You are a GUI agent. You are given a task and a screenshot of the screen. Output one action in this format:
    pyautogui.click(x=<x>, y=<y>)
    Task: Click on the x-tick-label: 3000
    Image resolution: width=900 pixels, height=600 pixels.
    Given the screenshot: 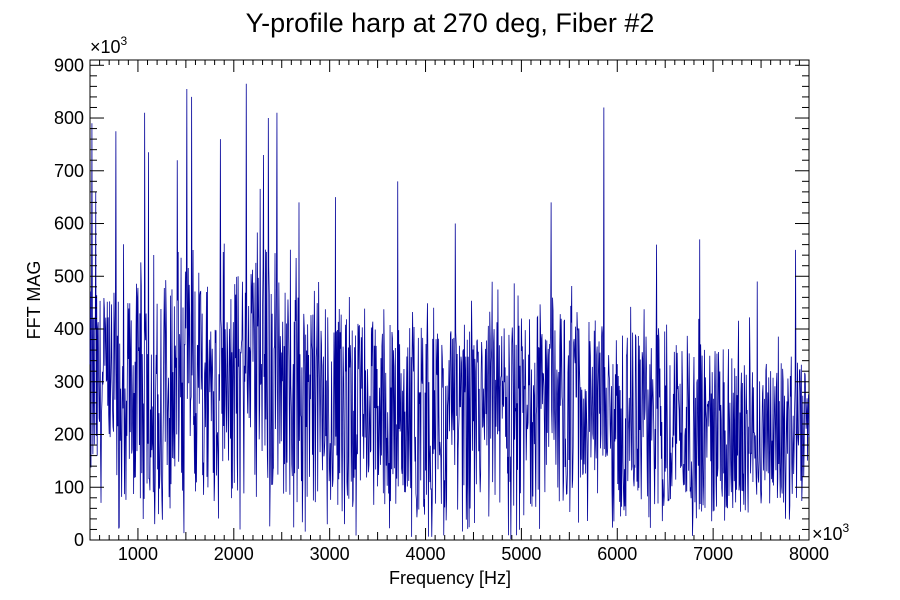 What is the action you would take?
    pyautogui.click(x=330, y=554)
    